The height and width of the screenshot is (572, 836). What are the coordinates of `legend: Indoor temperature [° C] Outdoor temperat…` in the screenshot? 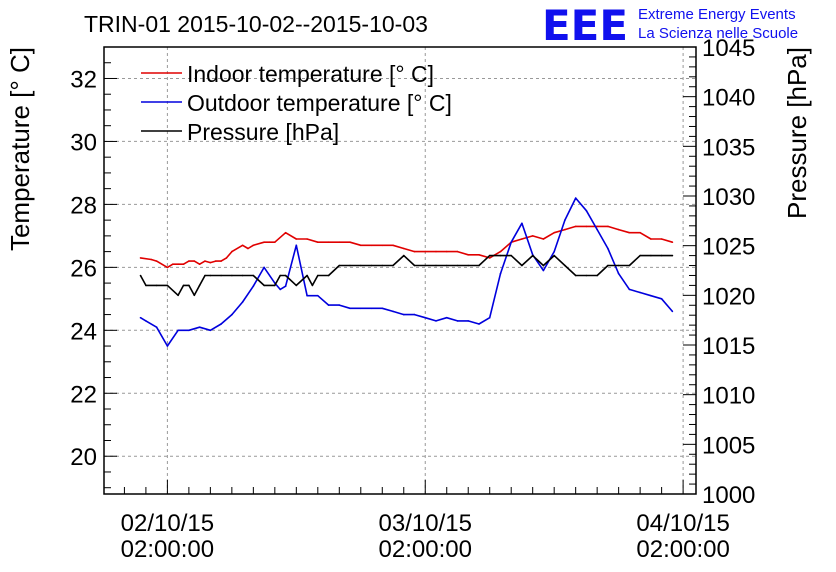 It's located at (296, 103).